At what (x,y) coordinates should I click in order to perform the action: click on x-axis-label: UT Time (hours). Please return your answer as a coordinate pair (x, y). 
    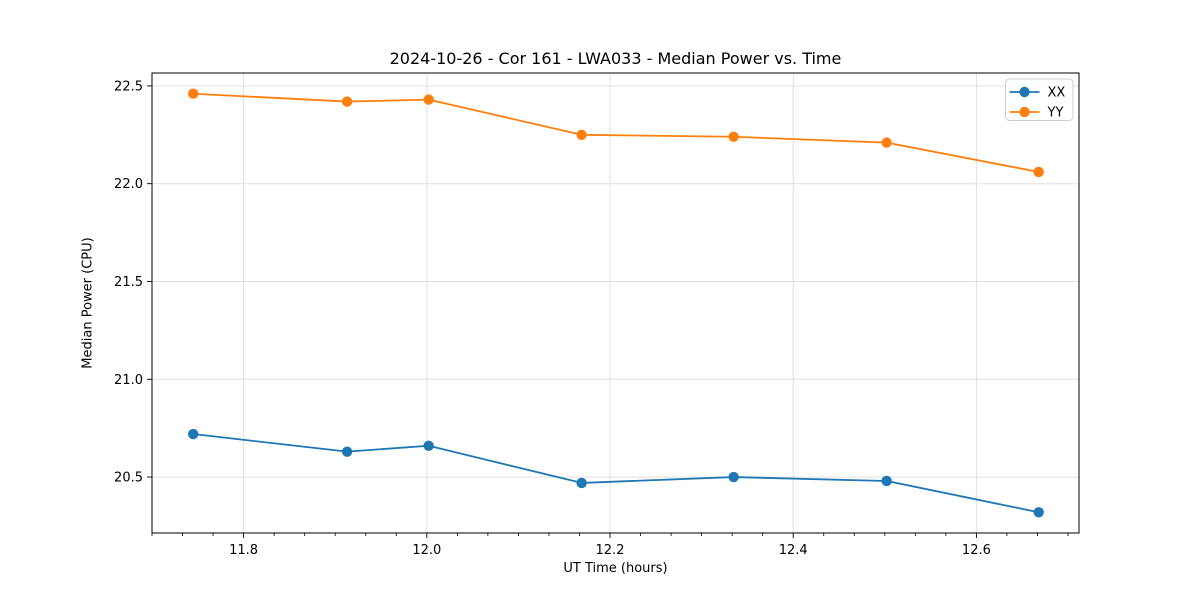
    Looking at the image, I should click on (615, 568).